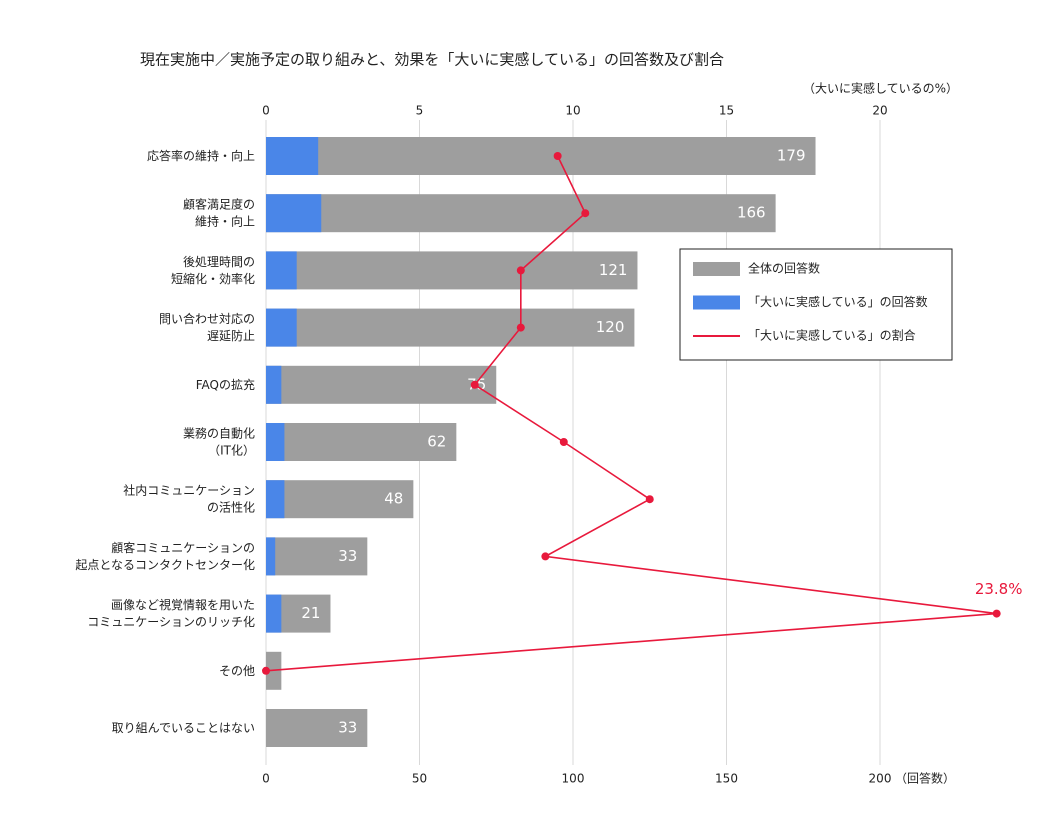 The height and width of the screenshot is (825, 1055). What do you see at coordinates (420, 111) in the screenshot?
I see `x2-tick-label: 5` at bounding box center [420, 111].